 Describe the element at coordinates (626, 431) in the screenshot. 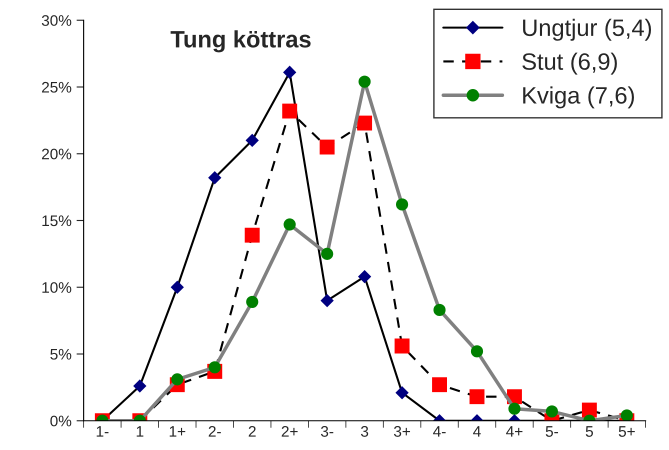

I see `x-tick-label: 5+` at that location.